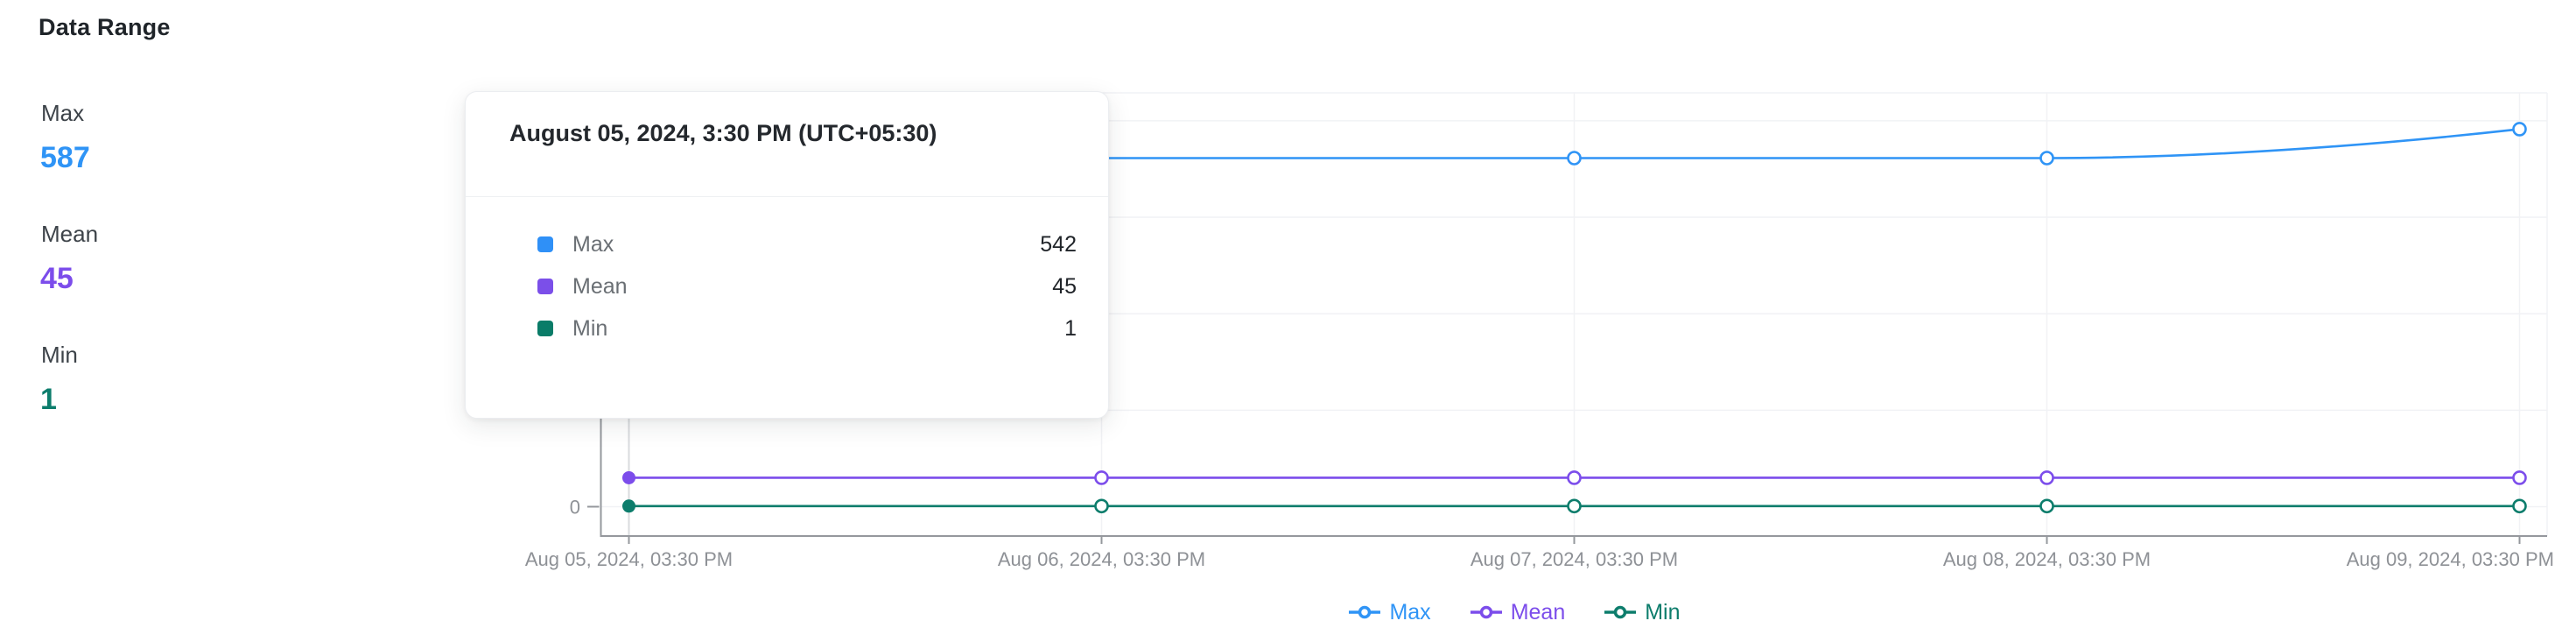  I want to click on x-axis-label-3: Aug 08, 2024, 03:30 PM, so click(2047, 559).